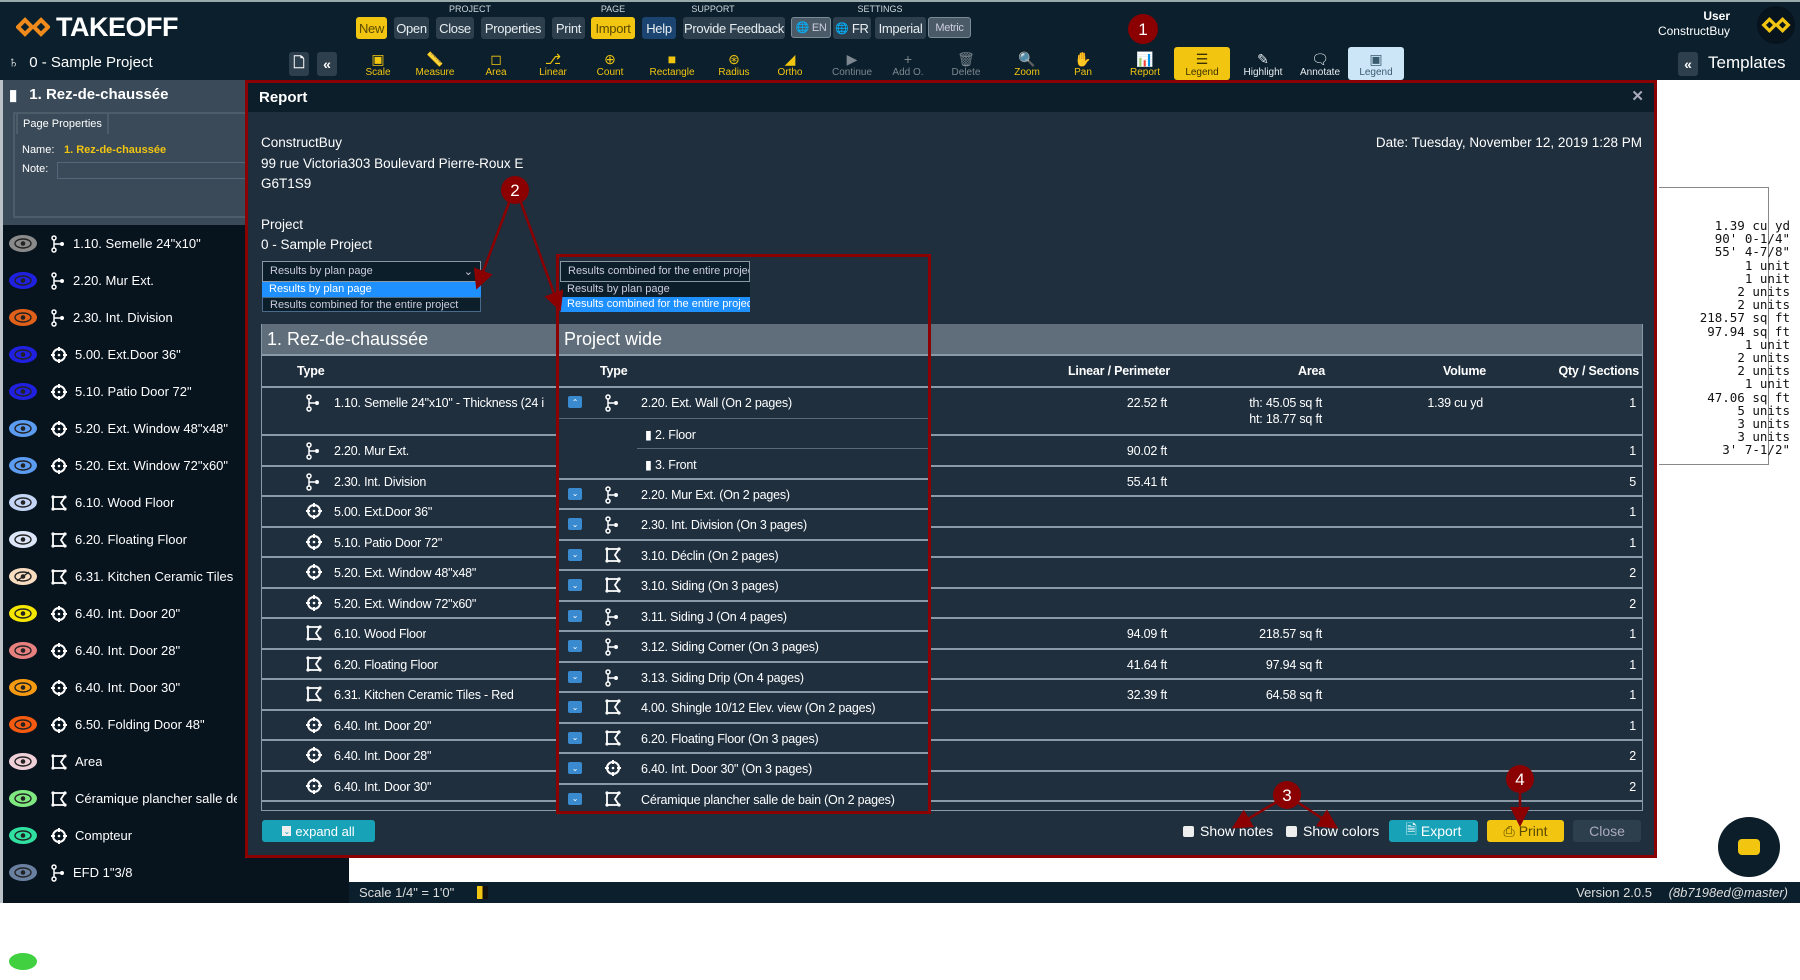 Image resolution: width=1800 pixels, height=980 pixels. What do you see at coordinates (1776, 25) in the screenshot?
I see `user-avatar` at bounding box center [1776, 25].